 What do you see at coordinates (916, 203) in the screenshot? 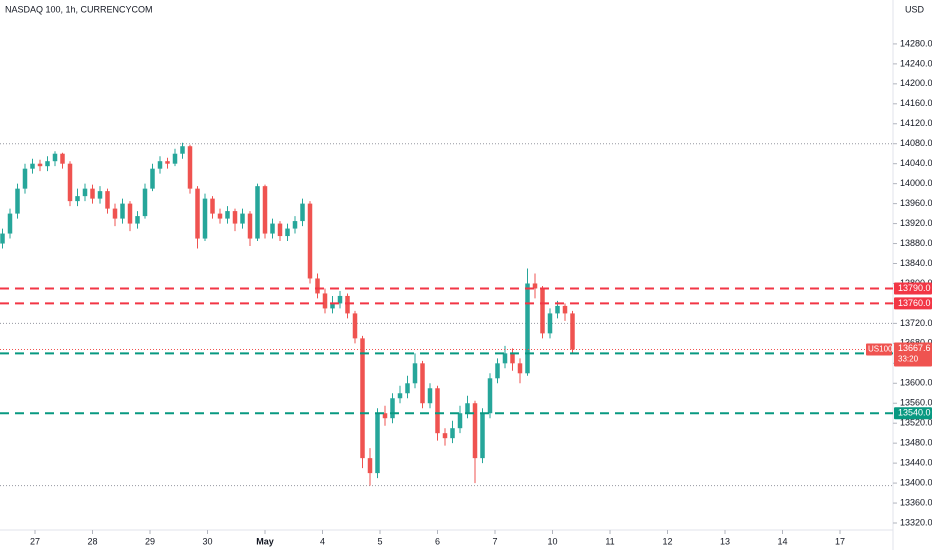
I see `y-tick-label: 13960.0` at bounding box center [916, 203].